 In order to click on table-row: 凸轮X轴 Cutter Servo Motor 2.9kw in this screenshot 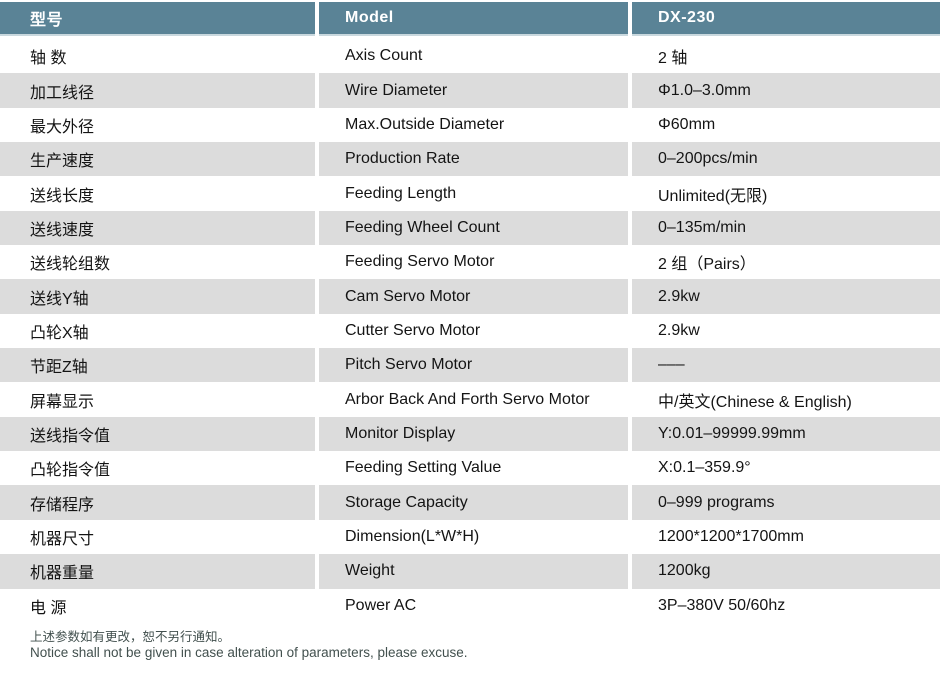, I will do `click(470, 331)`.